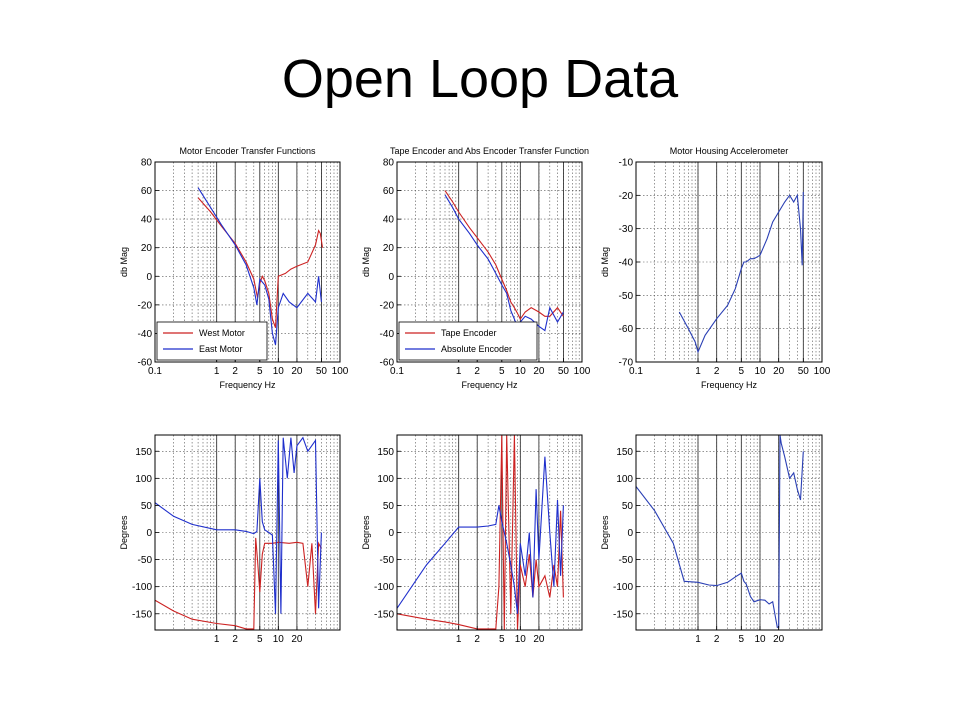  I want to click on subplot-5: 1 2 5 10 20 150 100 50 0 -50 -100 -150 Degrees, so click(472, 539).